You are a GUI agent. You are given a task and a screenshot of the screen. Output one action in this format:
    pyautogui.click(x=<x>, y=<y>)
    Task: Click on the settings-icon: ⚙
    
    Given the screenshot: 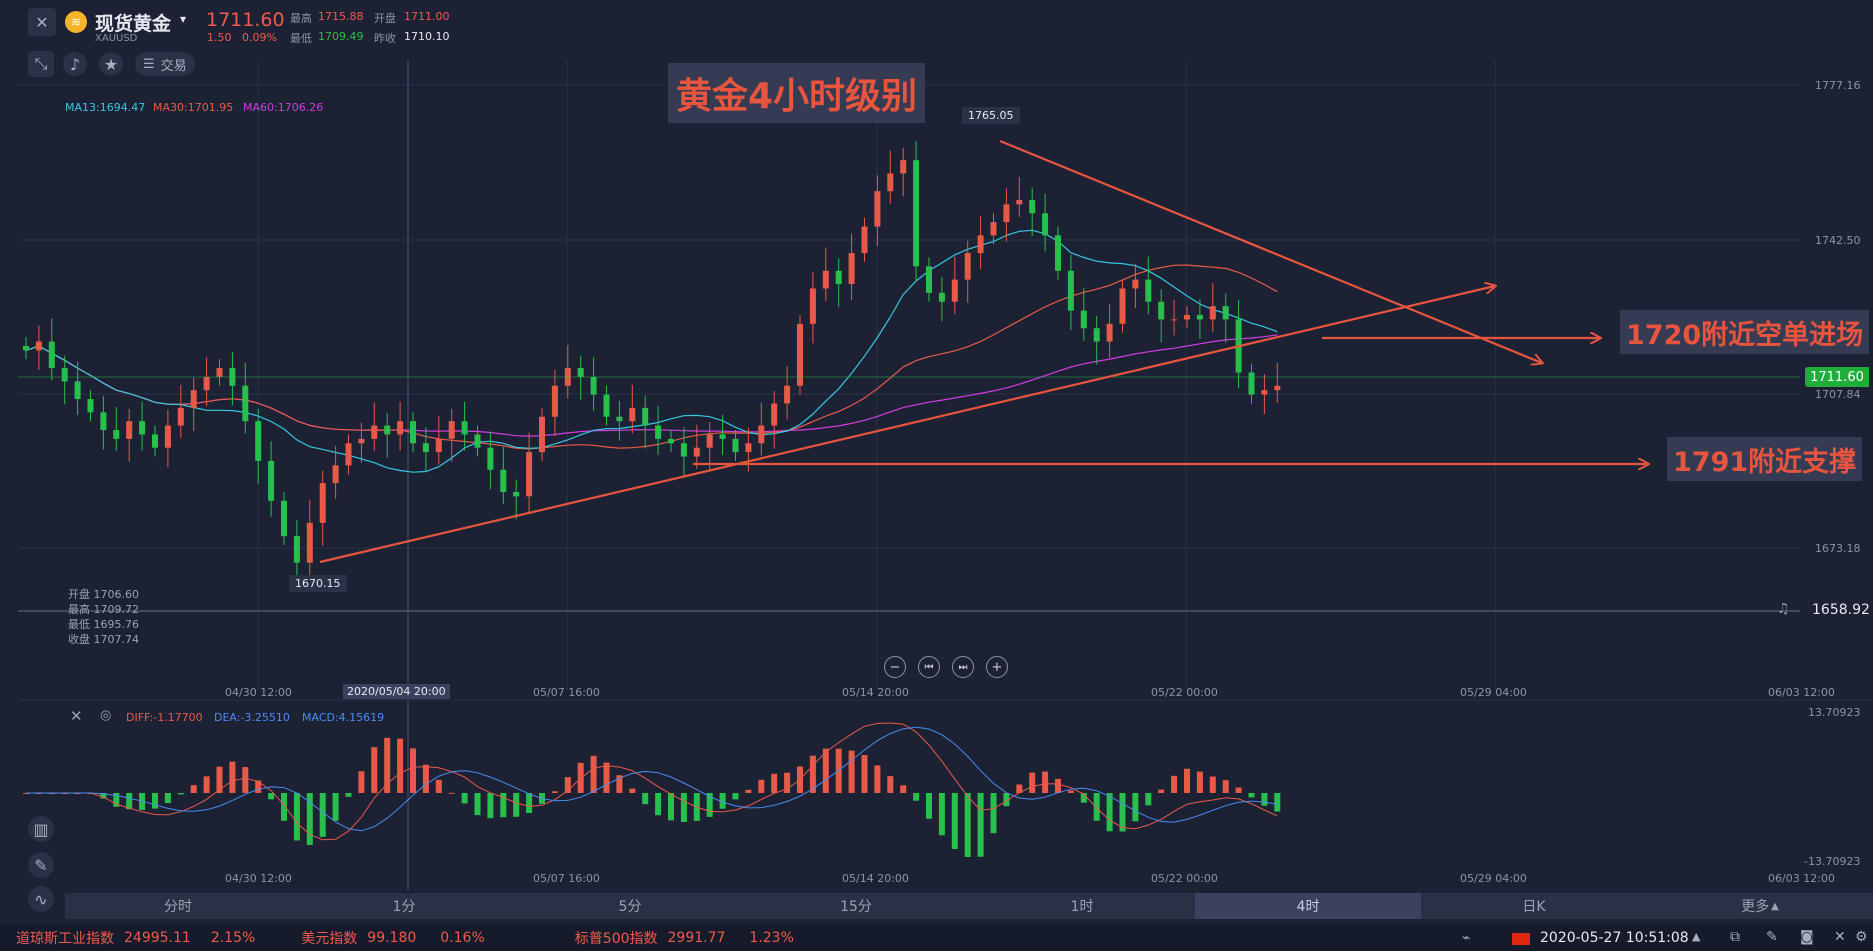 What is the action you would take?
    pyautogui.click(x=1861, y=937)
    